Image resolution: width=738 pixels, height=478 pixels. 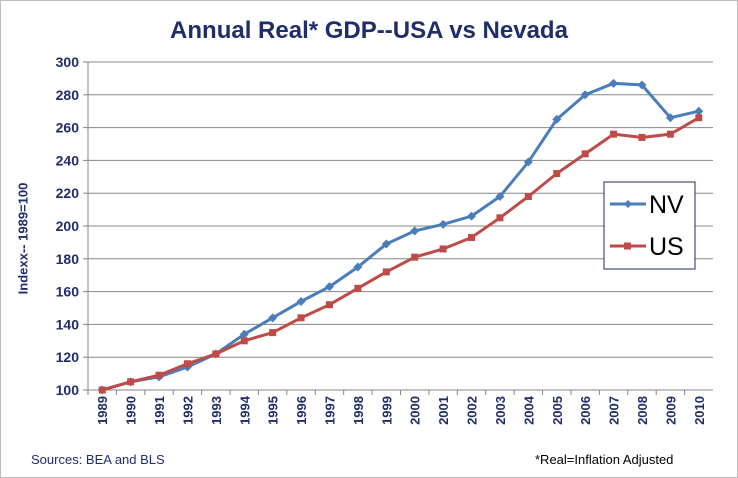 I want to click on x-tick-label: 2008, so click(x=642, y=410).